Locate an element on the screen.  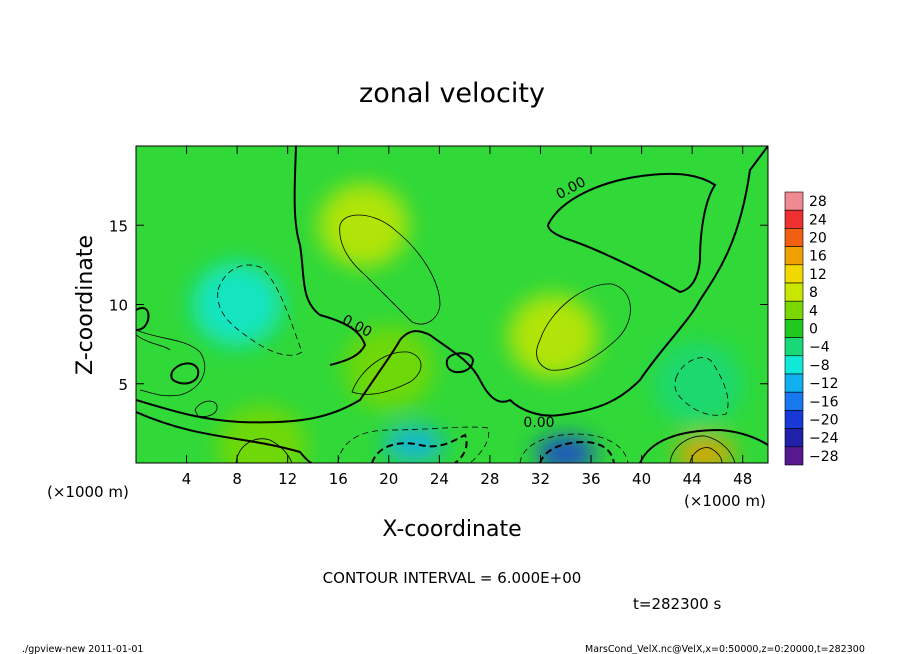
positive-contour-6-corner is located at coordinates (702, 449).